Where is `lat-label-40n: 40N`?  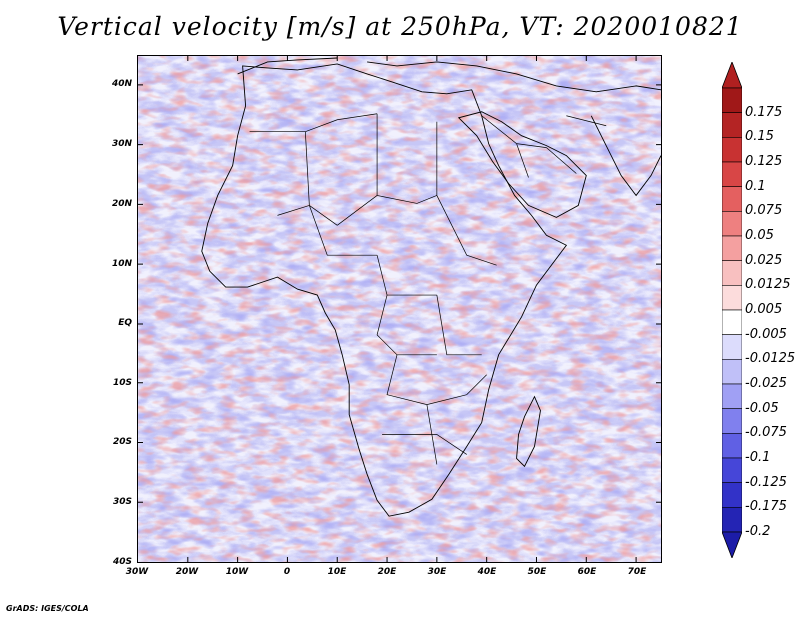
lat-label-40n: 40N is located at coordinates (121, 84).